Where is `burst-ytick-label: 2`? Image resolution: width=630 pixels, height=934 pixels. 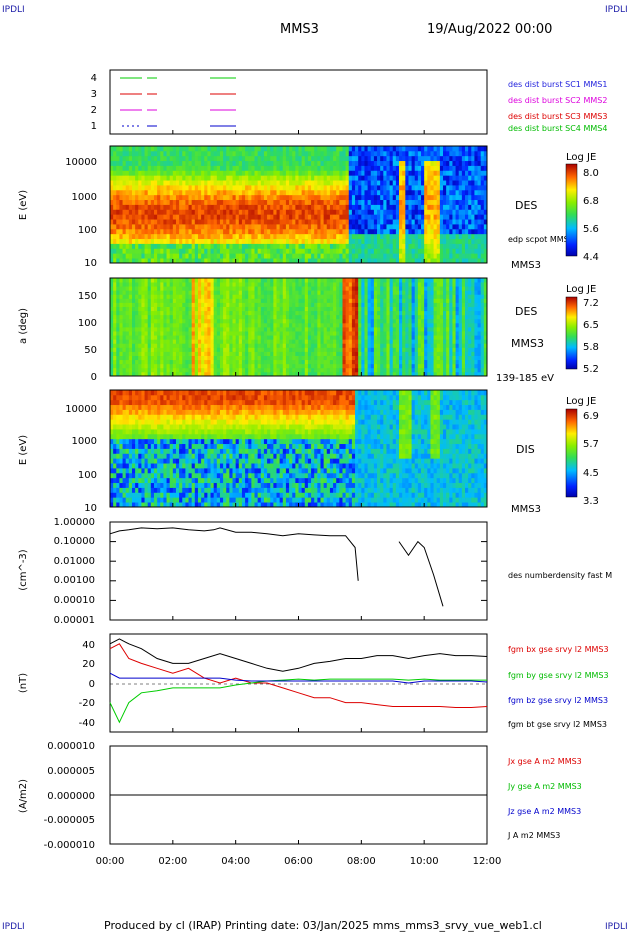 burst-ytick-label: 2 is located at coordinates (94, 110).